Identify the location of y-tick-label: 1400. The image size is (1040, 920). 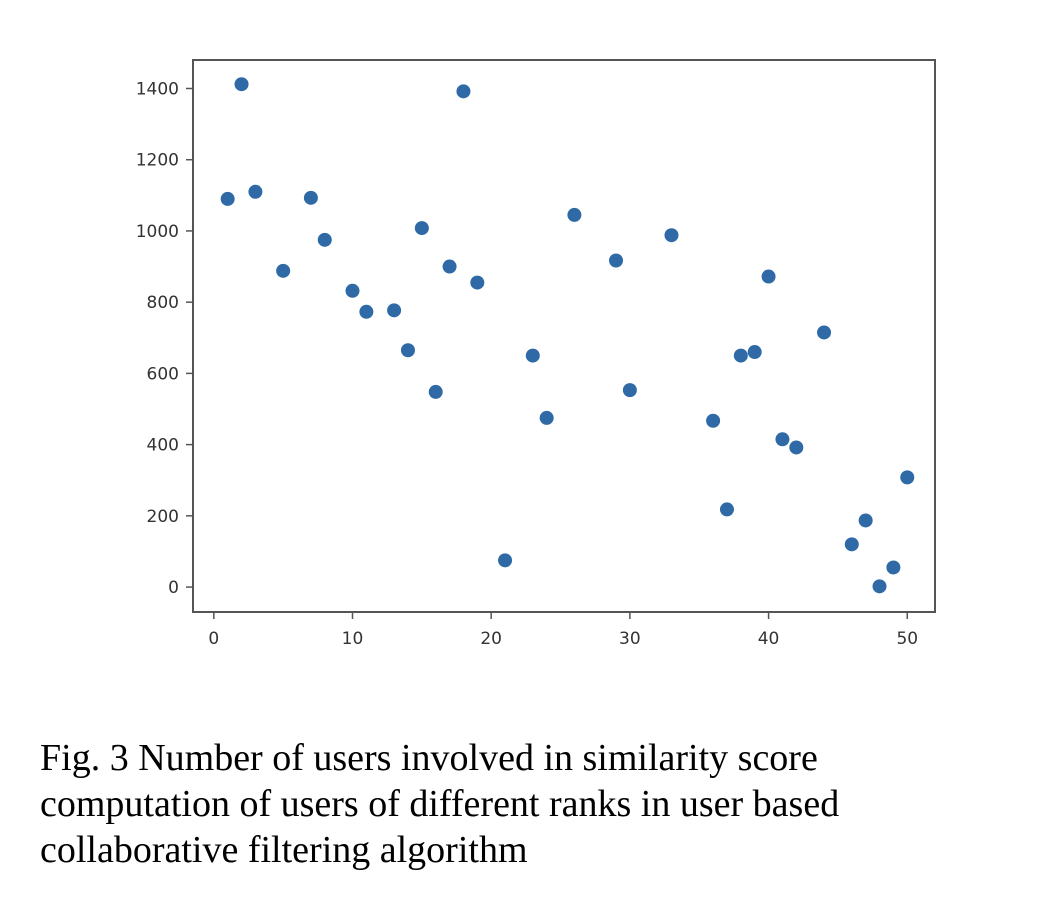
(157, 89).